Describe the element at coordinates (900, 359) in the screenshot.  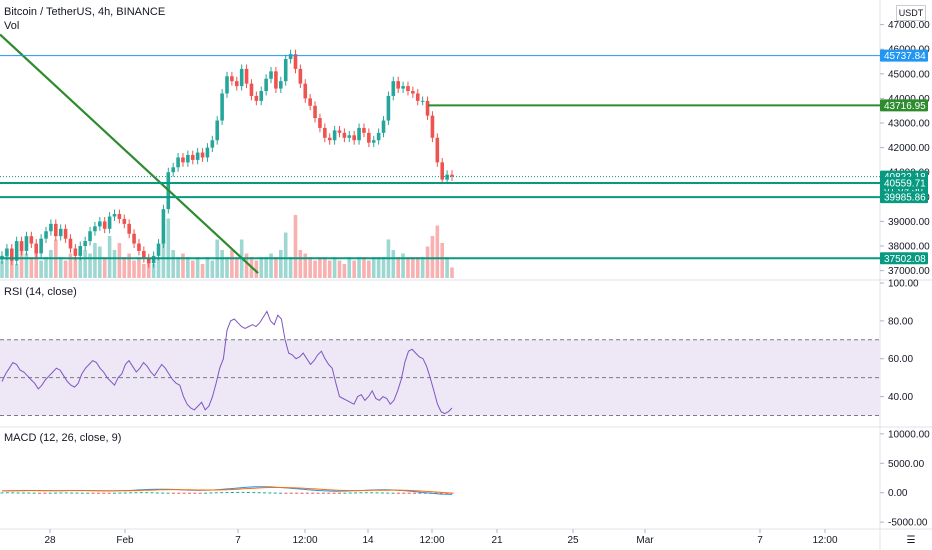
I see `rsi-tick-label: 60.00` at that location.